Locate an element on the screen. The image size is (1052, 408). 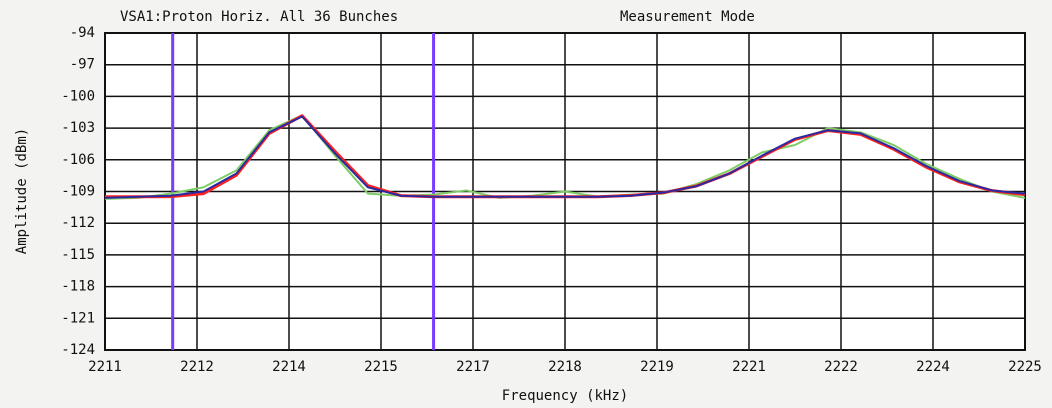
chart-title: VSA1:Proton Horiz. All 36 Bunches is located at coordinates (259, 17).